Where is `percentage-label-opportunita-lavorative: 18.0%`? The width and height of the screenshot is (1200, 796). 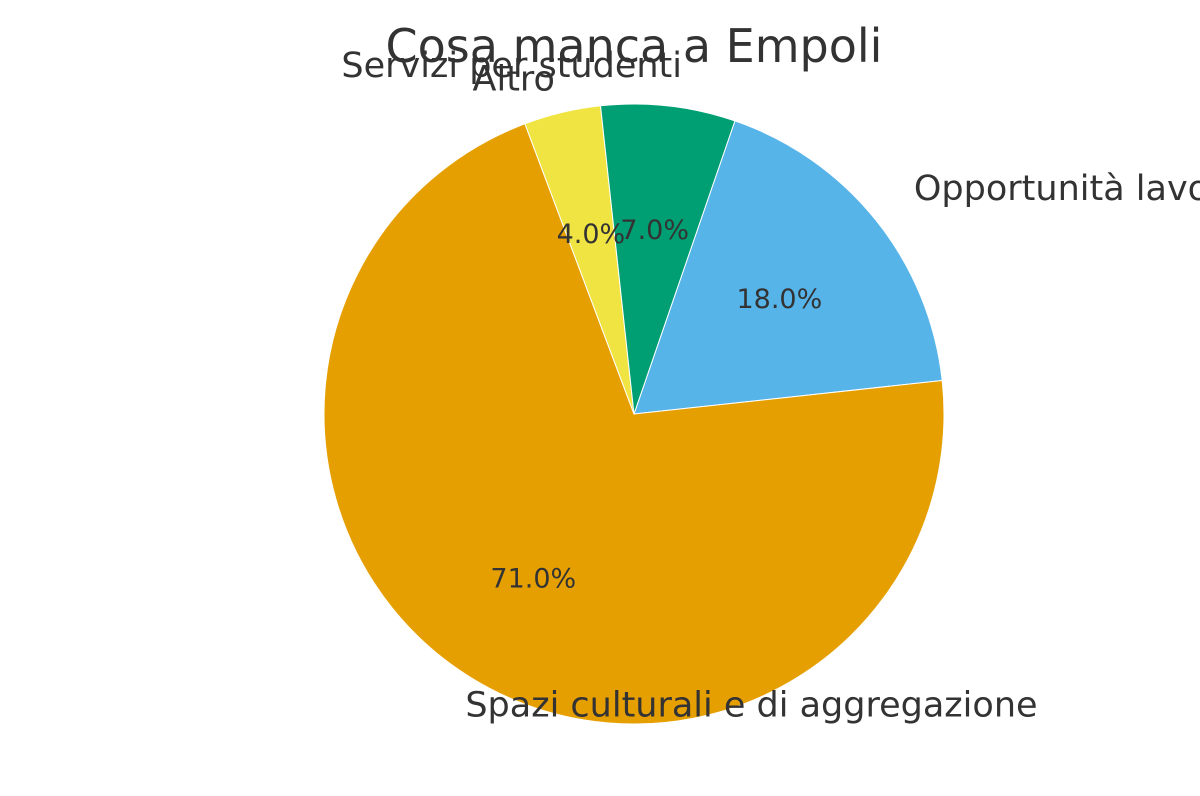 percentage-label-opportunita-lavorative: 18.0% is located at coordinates (779, 299).